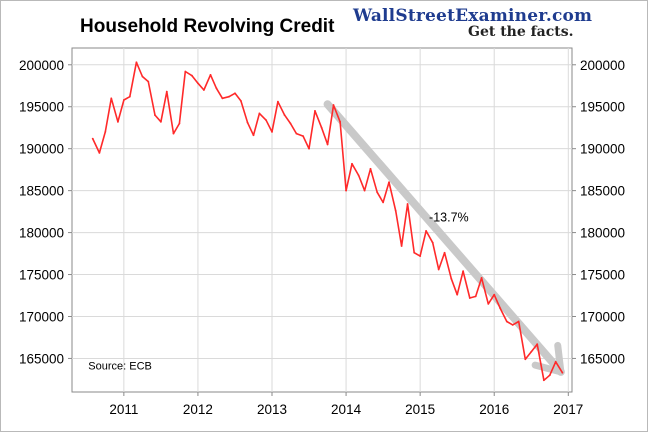 The image size is (648, 432). I want to click on x-tick-label: 2012, so click(198, 409).